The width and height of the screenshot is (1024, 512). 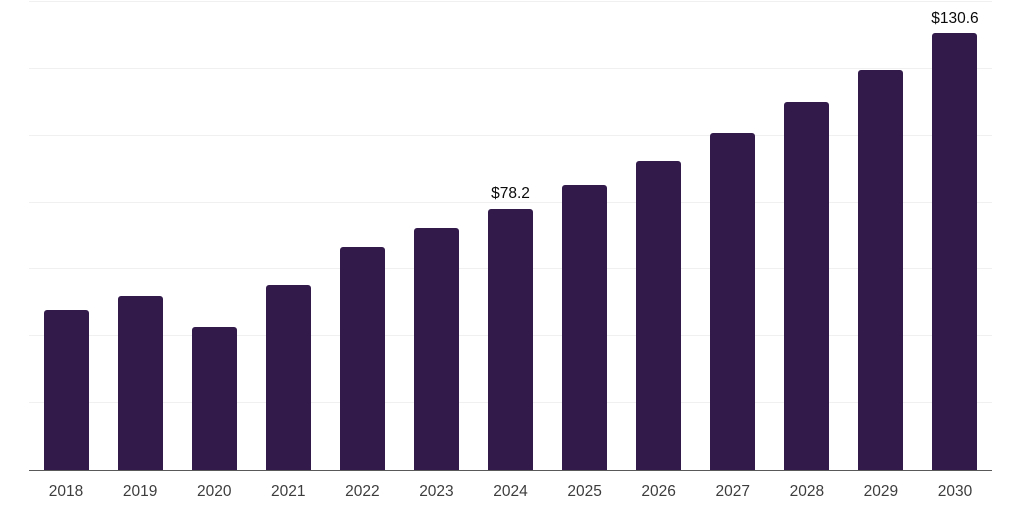 What do you see at coordinates (66, 491) in the screenshot?
I see `x-tick-label-2018: 2018` at bounding box center [66, 491].